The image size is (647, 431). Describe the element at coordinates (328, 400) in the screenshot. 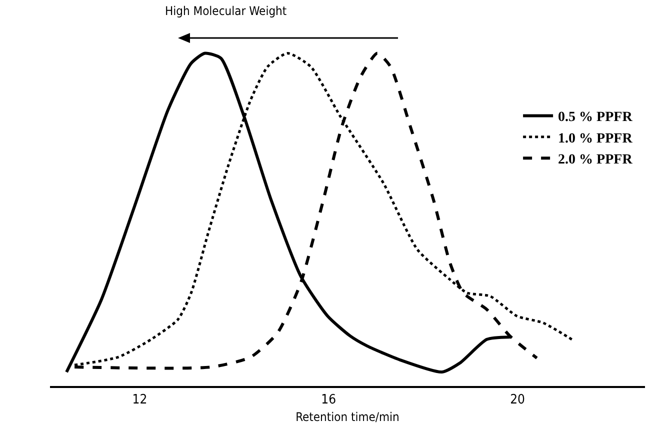

I see `x-tick-label: 16` at that location.